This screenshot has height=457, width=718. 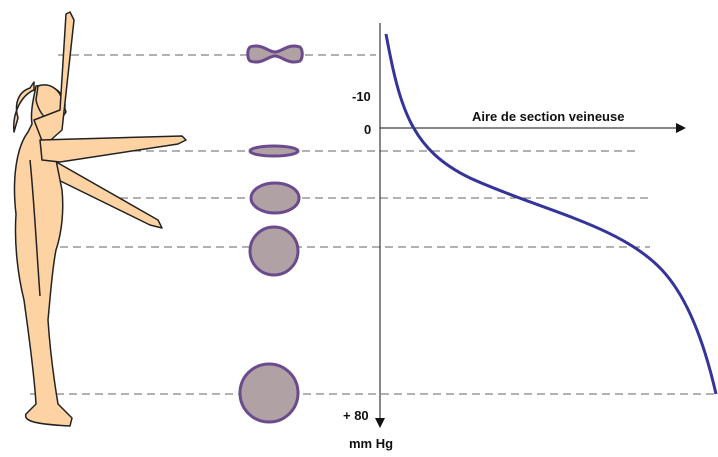 I want to click on y-axis-unit: mm Hg, so click(x=371, y=443).